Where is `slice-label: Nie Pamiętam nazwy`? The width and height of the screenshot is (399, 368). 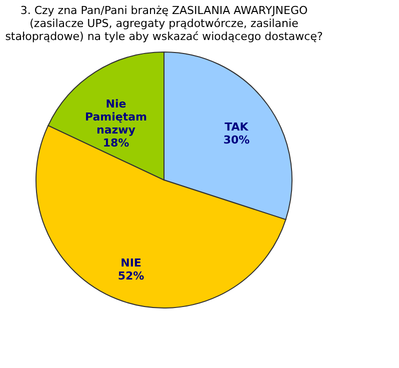 slice-label: Nie Pamiętam nazwy is located at coordinates (116, 116).